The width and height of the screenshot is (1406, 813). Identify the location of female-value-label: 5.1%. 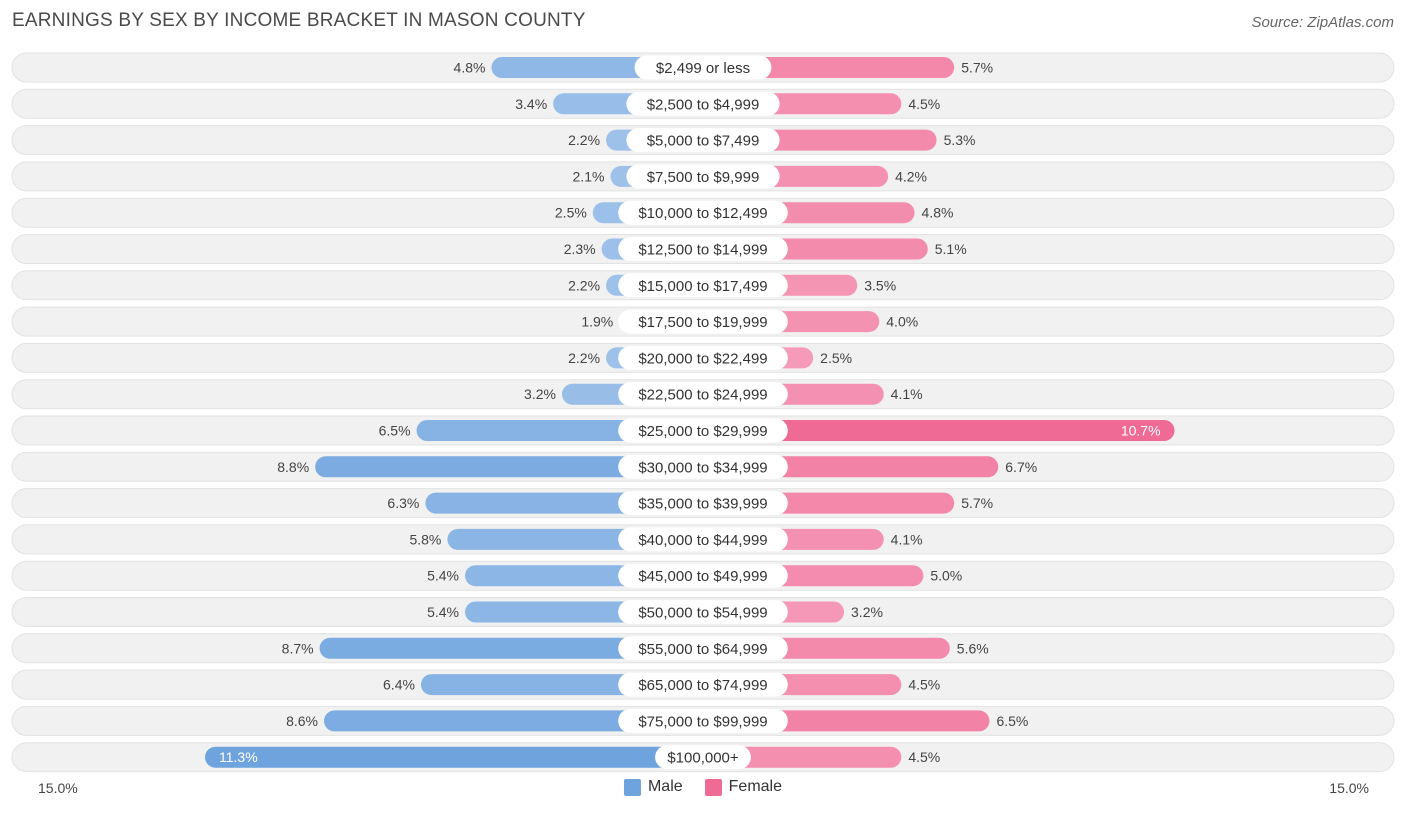
(951, 249).